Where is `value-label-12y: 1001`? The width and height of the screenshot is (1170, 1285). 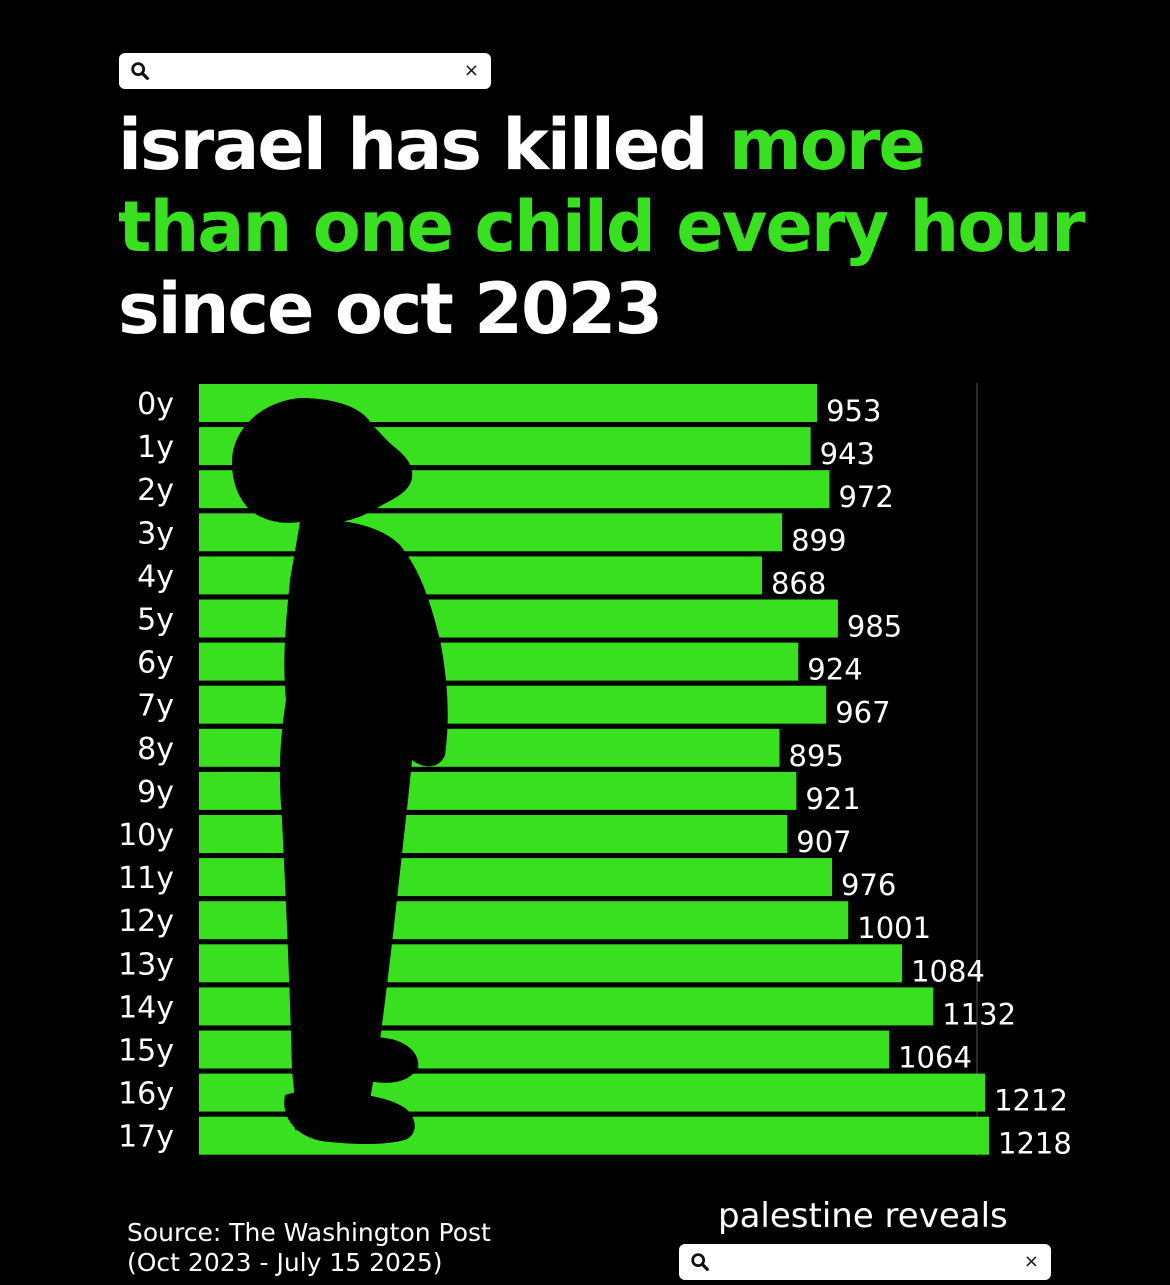 value-label-12y: 1001 is located at coordinates (894, 928).